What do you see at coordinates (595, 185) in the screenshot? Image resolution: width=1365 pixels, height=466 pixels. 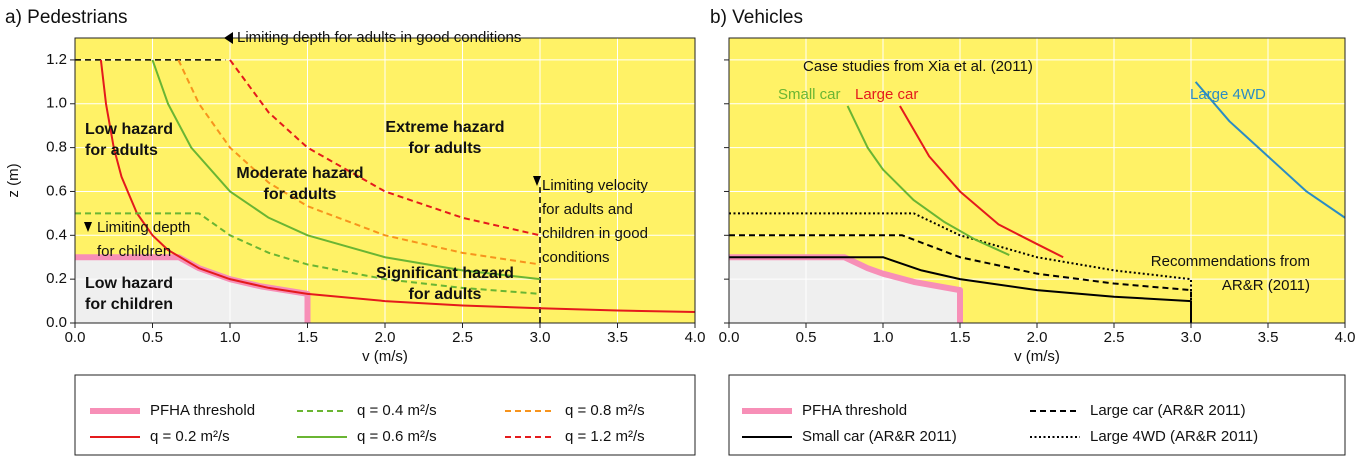 I see `annotation: Limiting velocity` at bounding box center [595, 185].